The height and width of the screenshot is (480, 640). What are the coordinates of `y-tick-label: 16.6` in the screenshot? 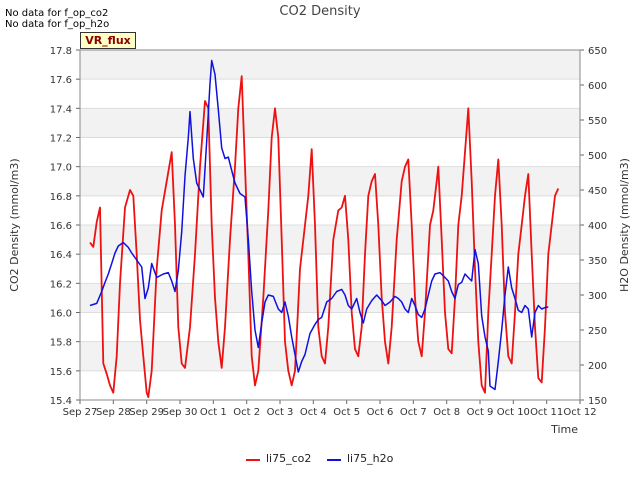 It's located at (61, 226).